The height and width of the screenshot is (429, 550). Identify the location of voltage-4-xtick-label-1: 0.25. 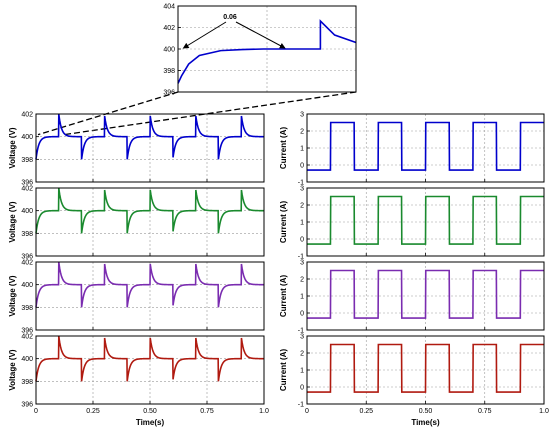
(93, 411).